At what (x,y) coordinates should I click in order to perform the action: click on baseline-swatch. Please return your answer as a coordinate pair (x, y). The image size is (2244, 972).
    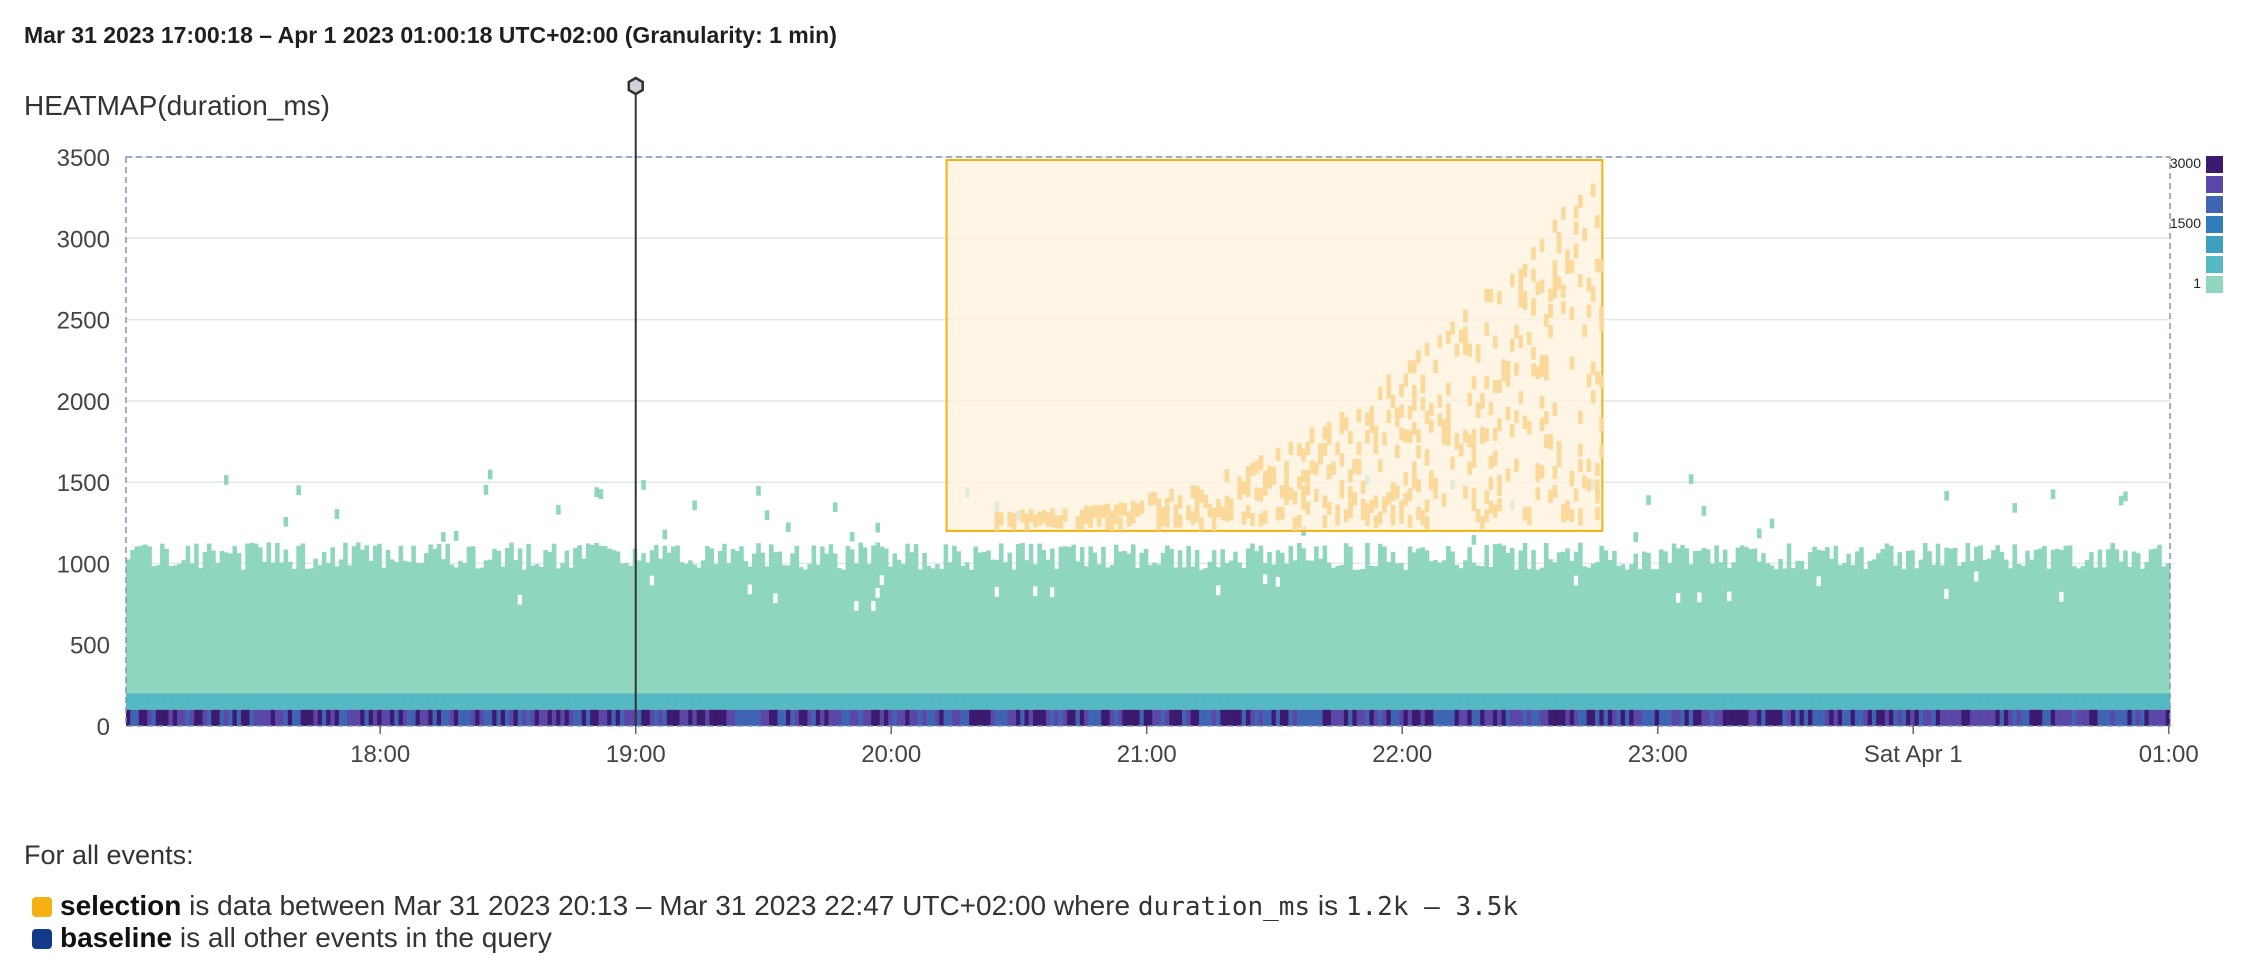
    Looking at the image, I should click on (42, 939).